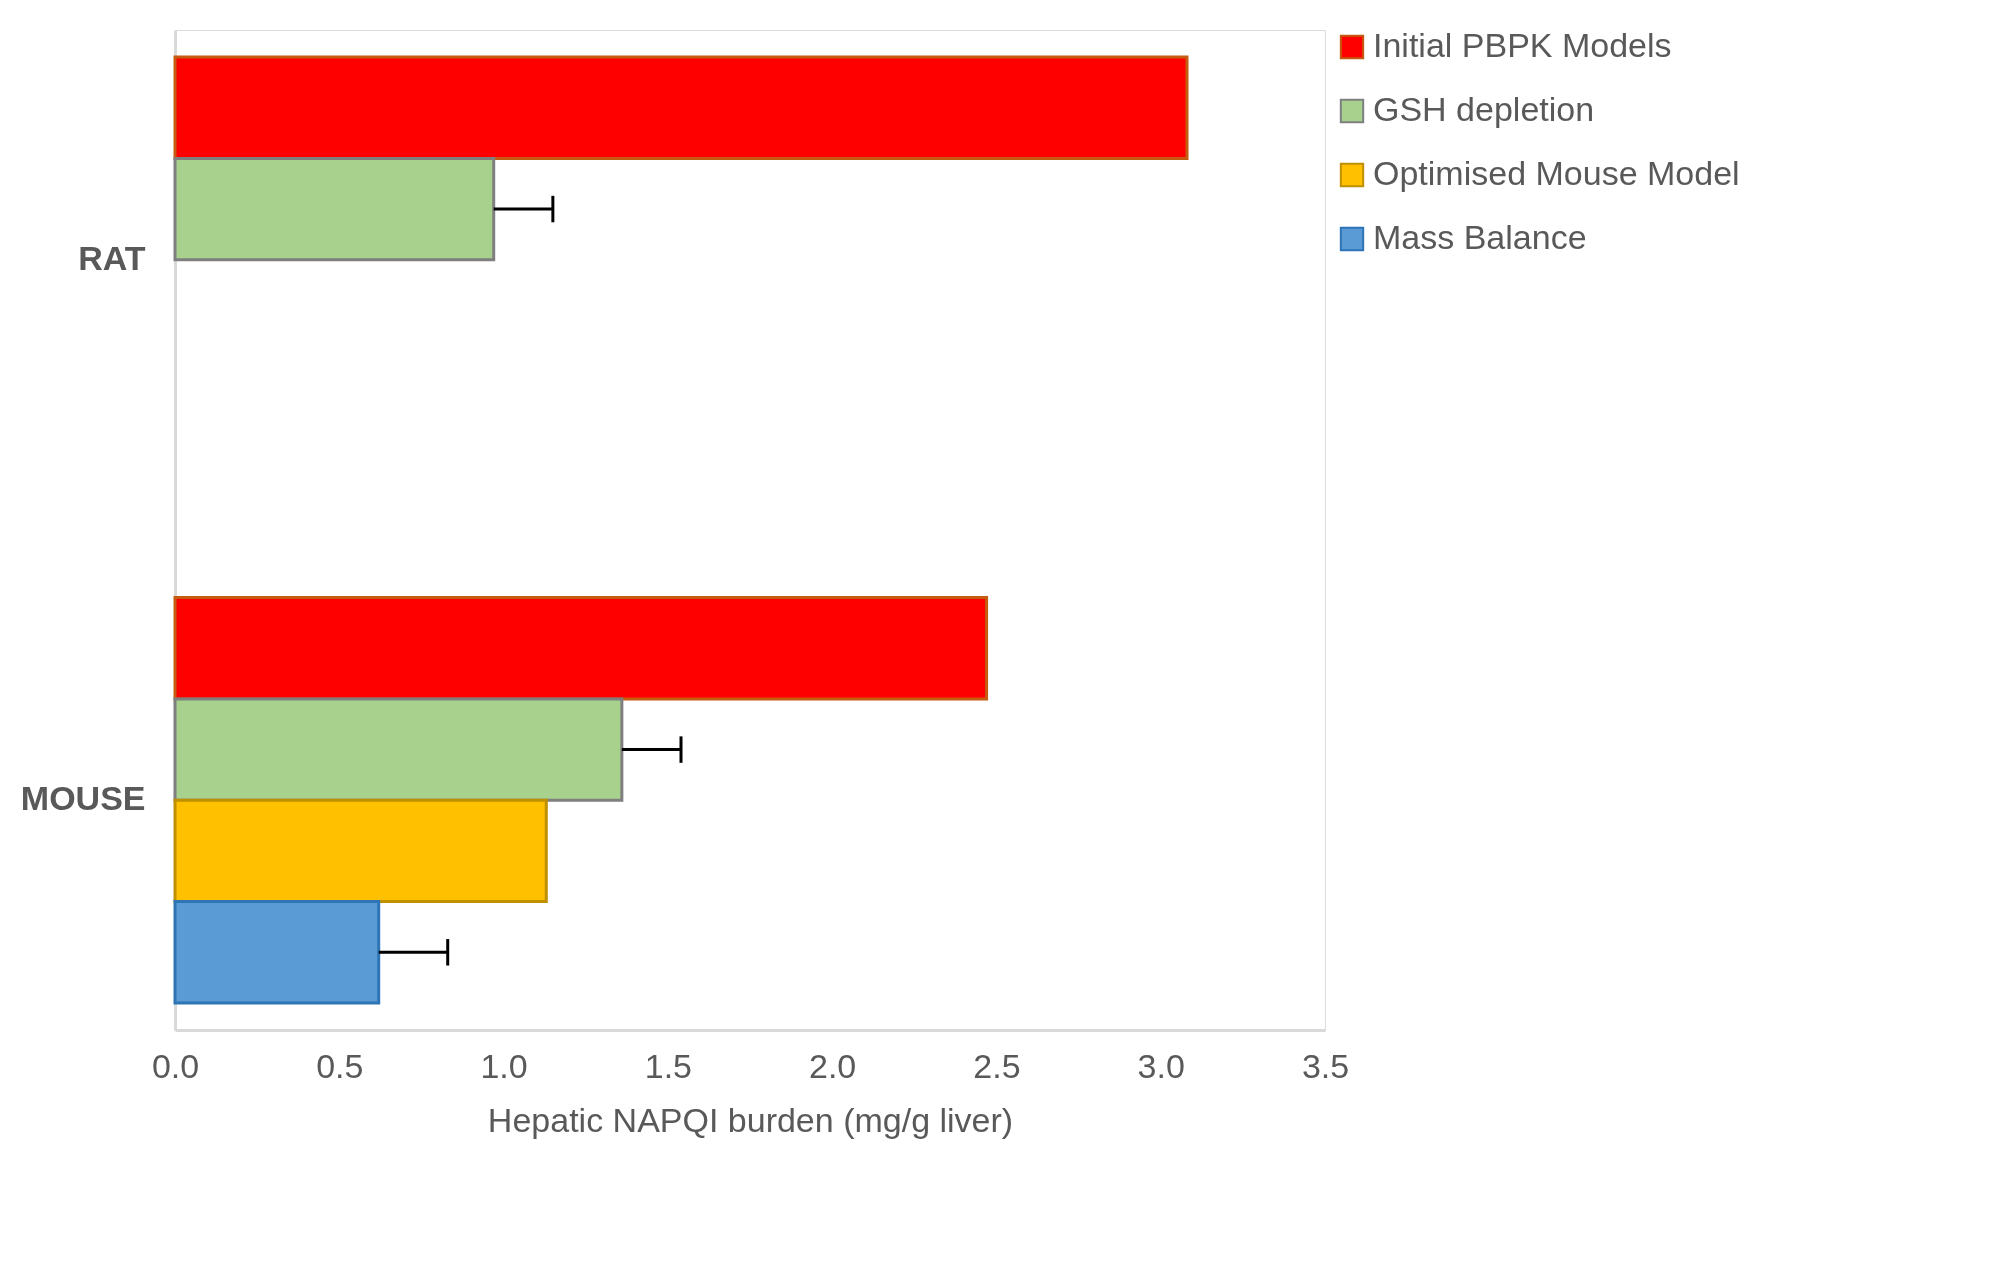 This screenshot has width=2002, height=1269. What do you see at coordinates (1522, 45) in the screenshot?
I see `legend-label: Initial PBPK Models` at bounding box center [1522, 45].